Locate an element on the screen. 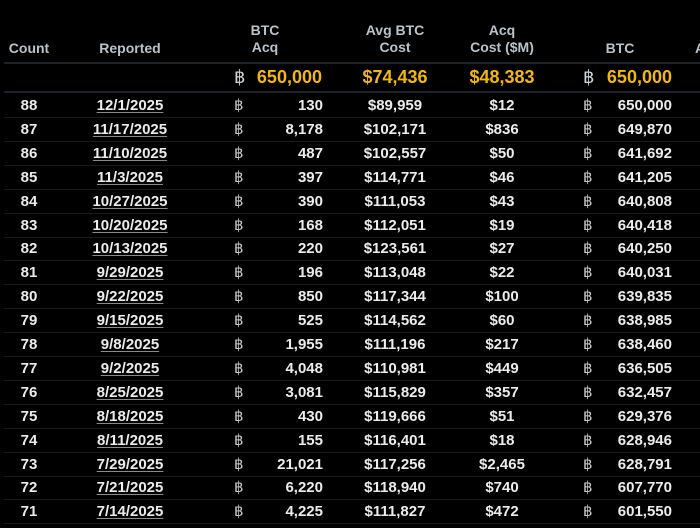  avg-cost-cell: $119,666 is located at coordinates (395, 416).